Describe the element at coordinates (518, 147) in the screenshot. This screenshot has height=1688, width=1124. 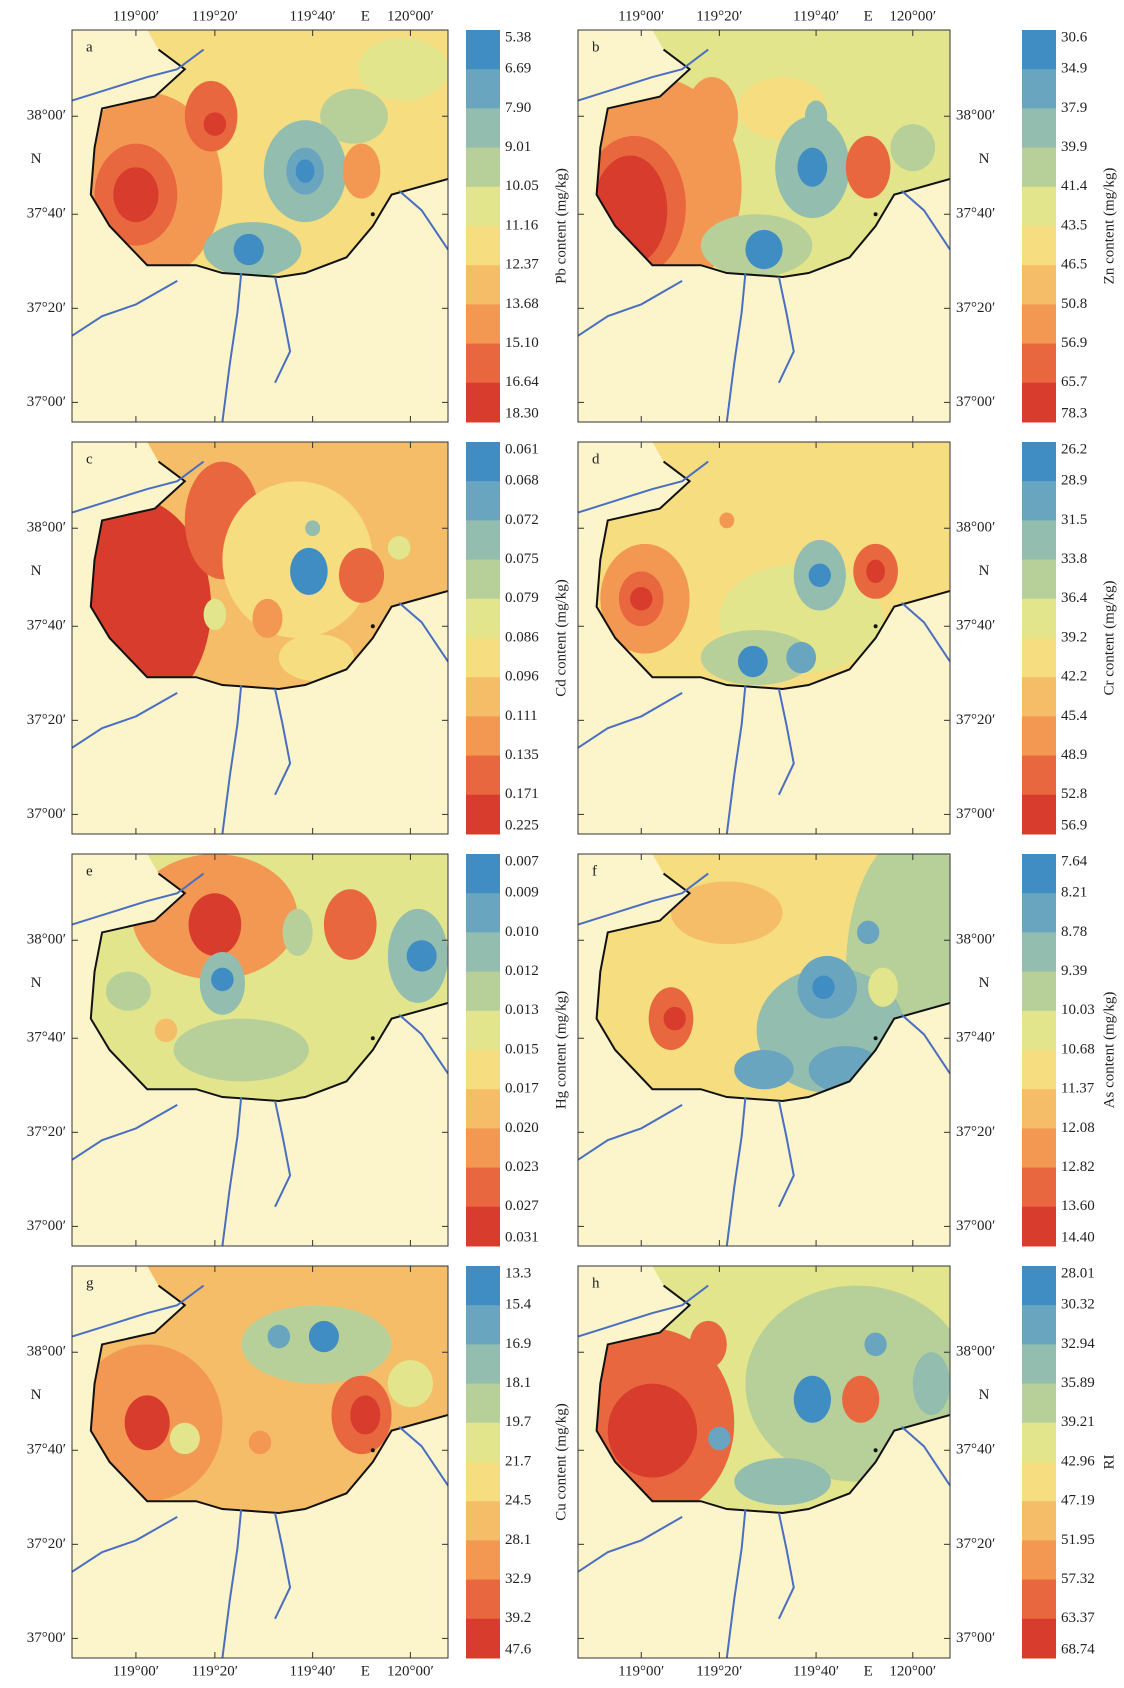
I see `colorbar-label: 9.01` at that location.